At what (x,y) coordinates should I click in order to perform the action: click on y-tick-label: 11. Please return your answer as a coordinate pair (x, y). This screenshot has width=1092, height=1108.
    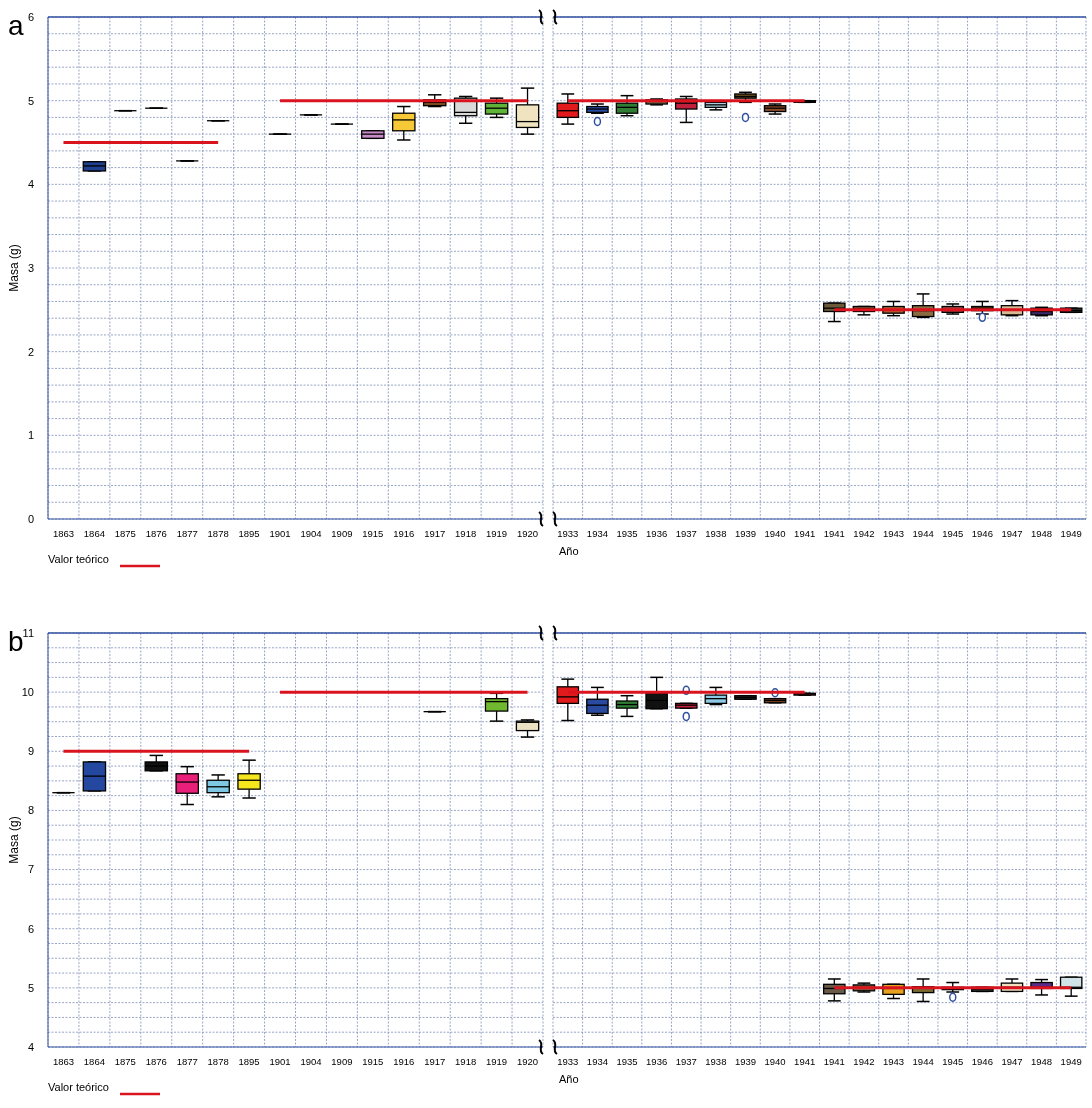
    Looking at the image, I should click on (28, 632).